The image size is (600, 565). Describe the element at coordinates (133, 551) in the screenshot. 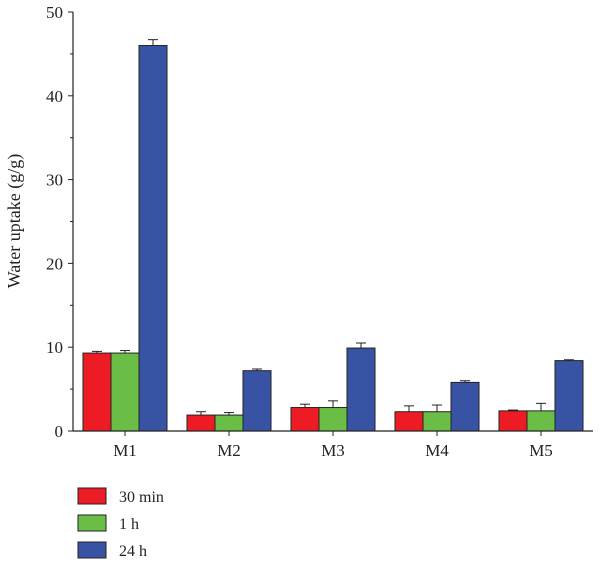

I see `legend-label-2: 24 h` at that location.